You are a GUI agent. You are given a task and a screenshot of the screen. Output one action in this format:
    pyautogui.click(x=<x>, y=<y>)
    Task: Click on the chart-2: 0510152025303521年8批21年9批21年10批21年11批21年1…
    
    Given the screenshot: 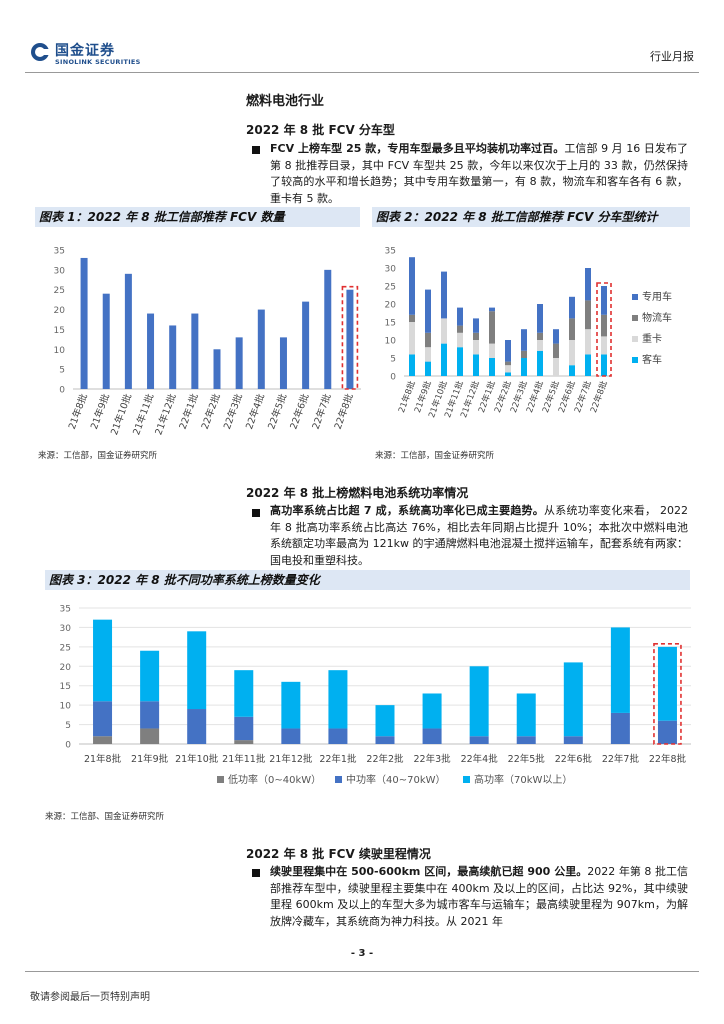 What is the action you would take?
    pyautogui.click(x=528, y=333)
    